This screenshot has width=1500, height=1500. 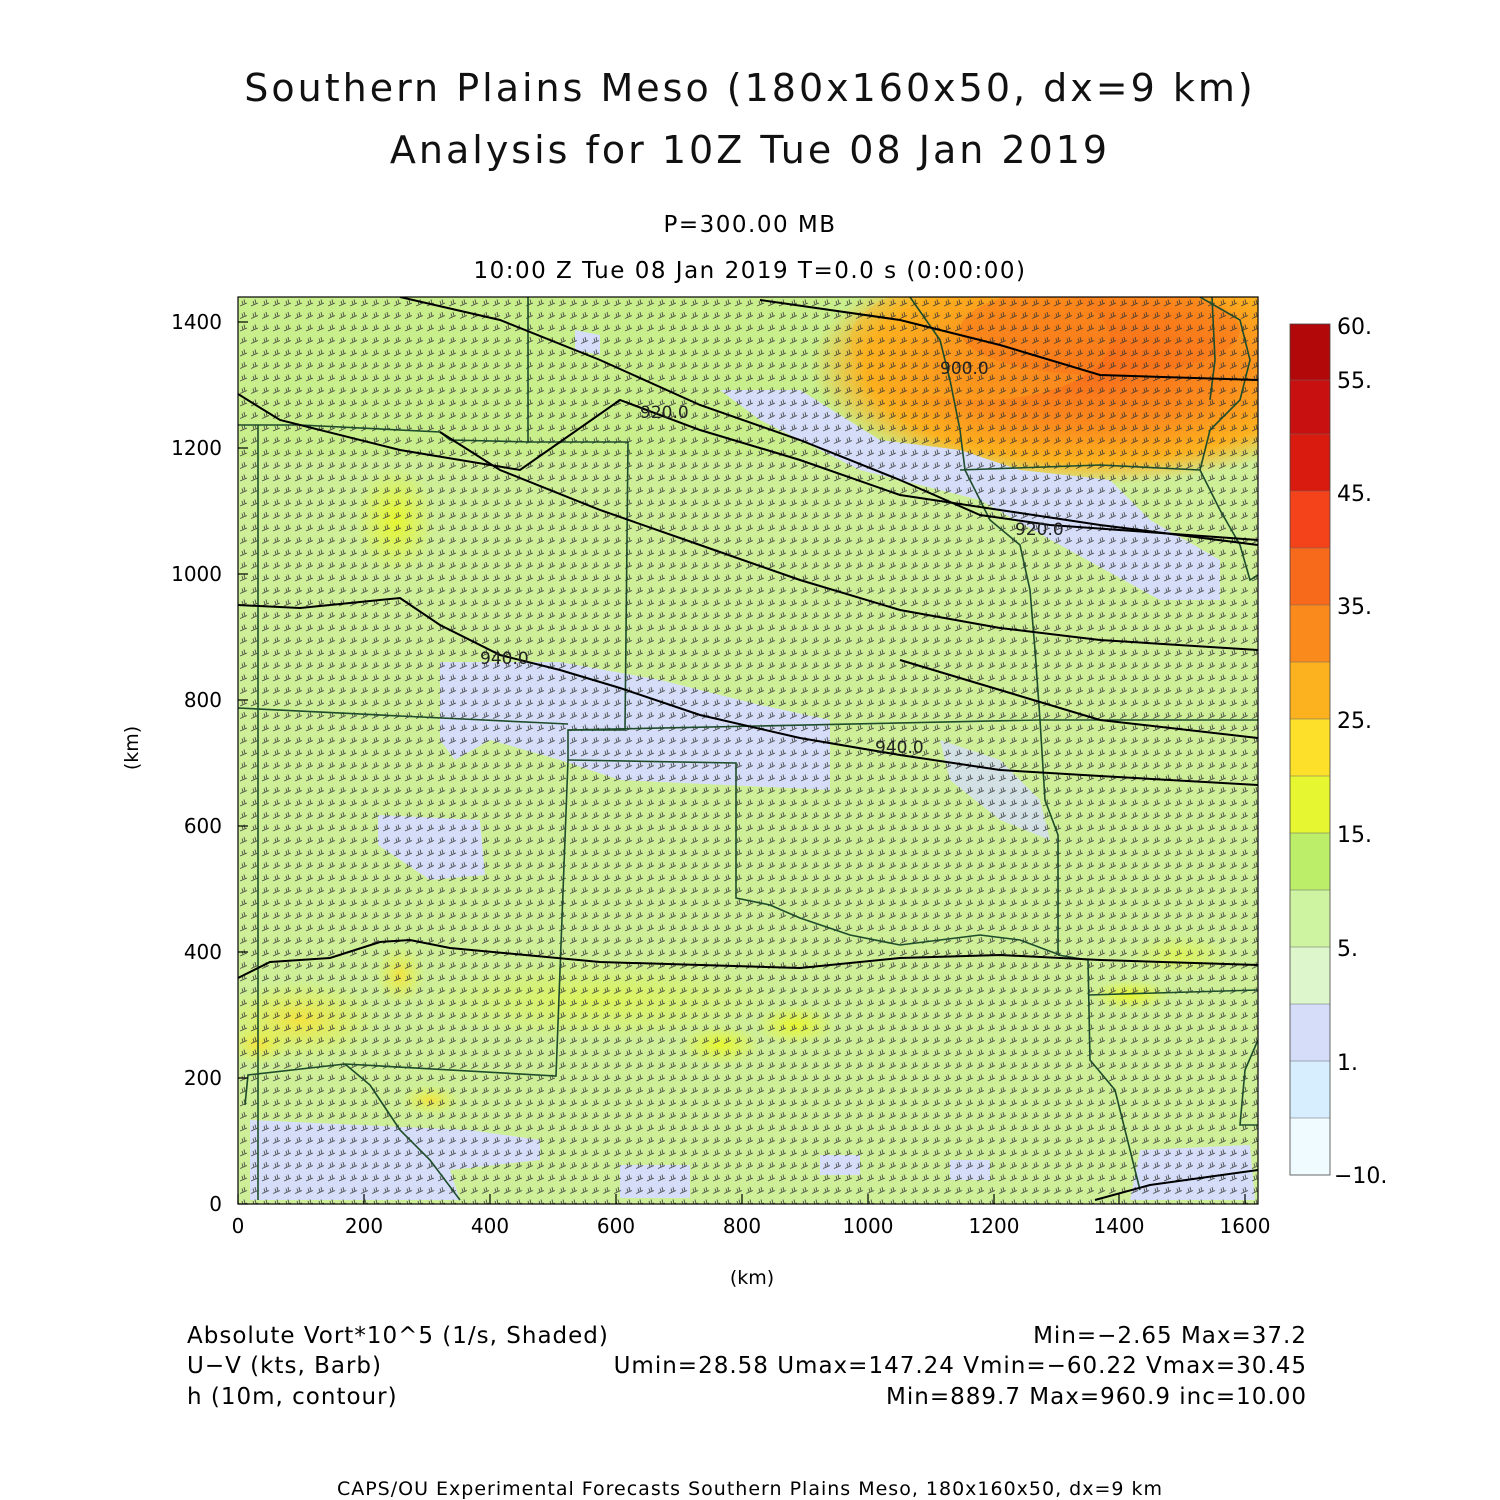 What do you see at coordinates (616, 1226) in the screenshot?
I see `x-tick-label: 600` at bounding box center [616, 1226].